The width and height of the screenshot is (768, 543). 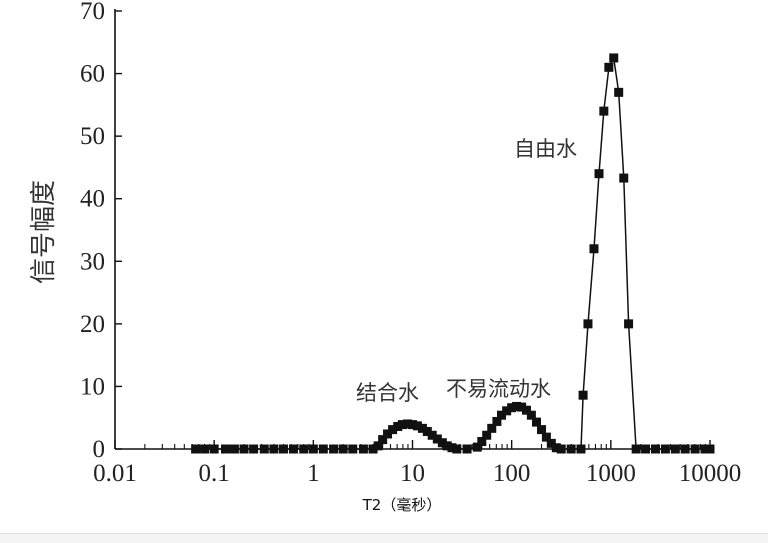 I want to click on y-tick-label: 10, so click(x=92, y=386).